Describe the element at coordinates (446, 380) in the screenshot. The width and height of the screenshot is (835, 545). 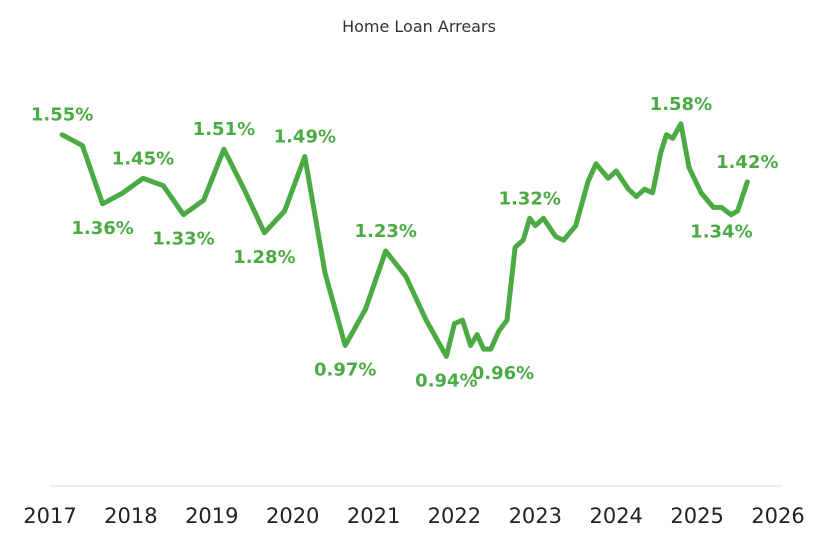
I see `data-label: 0.94%` at that location.